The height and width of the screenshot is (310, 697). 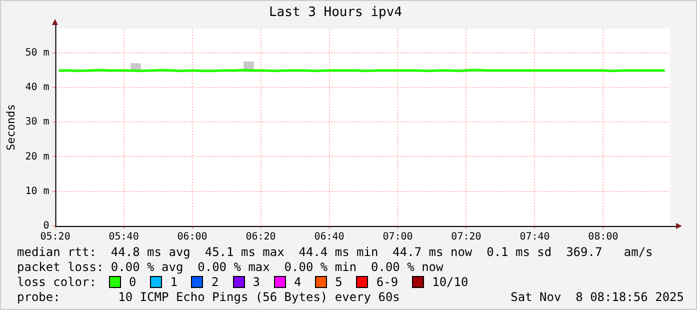 What do you see at coordinates (46, 226) in the screenshot?
I see `y-tick-label: 0` at bounding box center [46, 226].